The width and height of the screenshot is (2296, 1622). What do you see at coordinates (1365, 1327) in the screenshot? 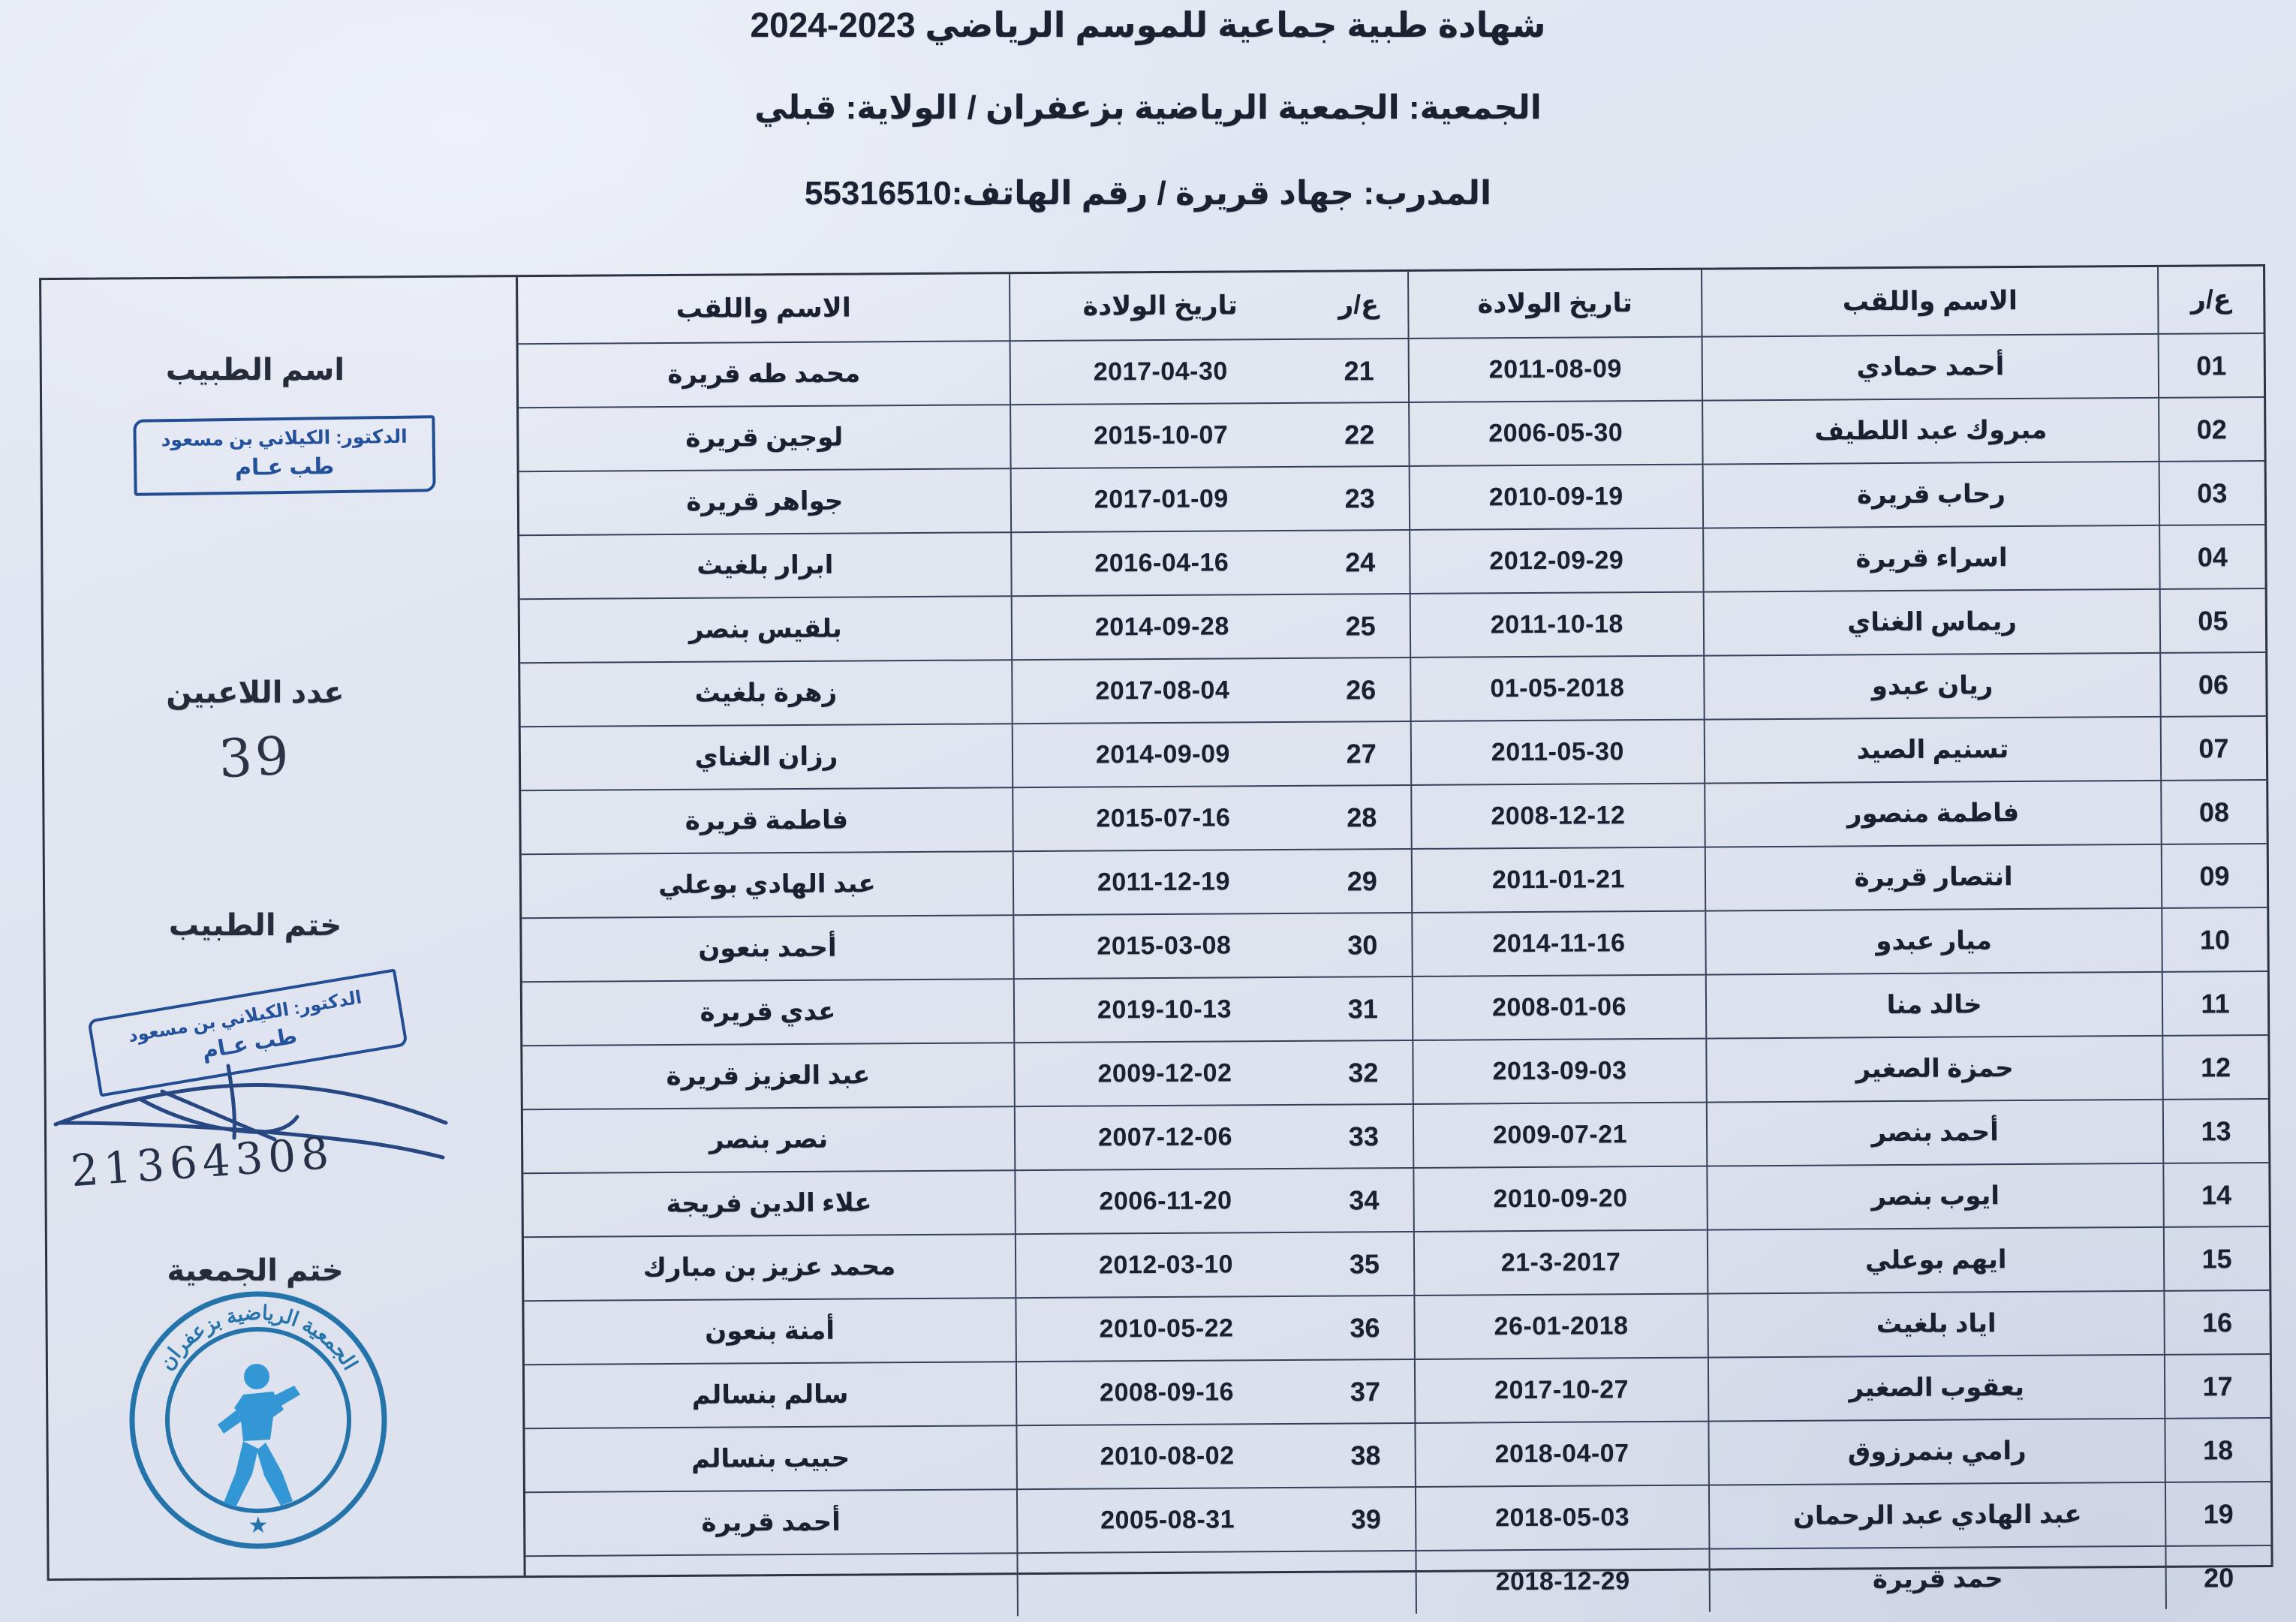
I see `cell-number-left: 36` at bounding box center [1365, 1327].